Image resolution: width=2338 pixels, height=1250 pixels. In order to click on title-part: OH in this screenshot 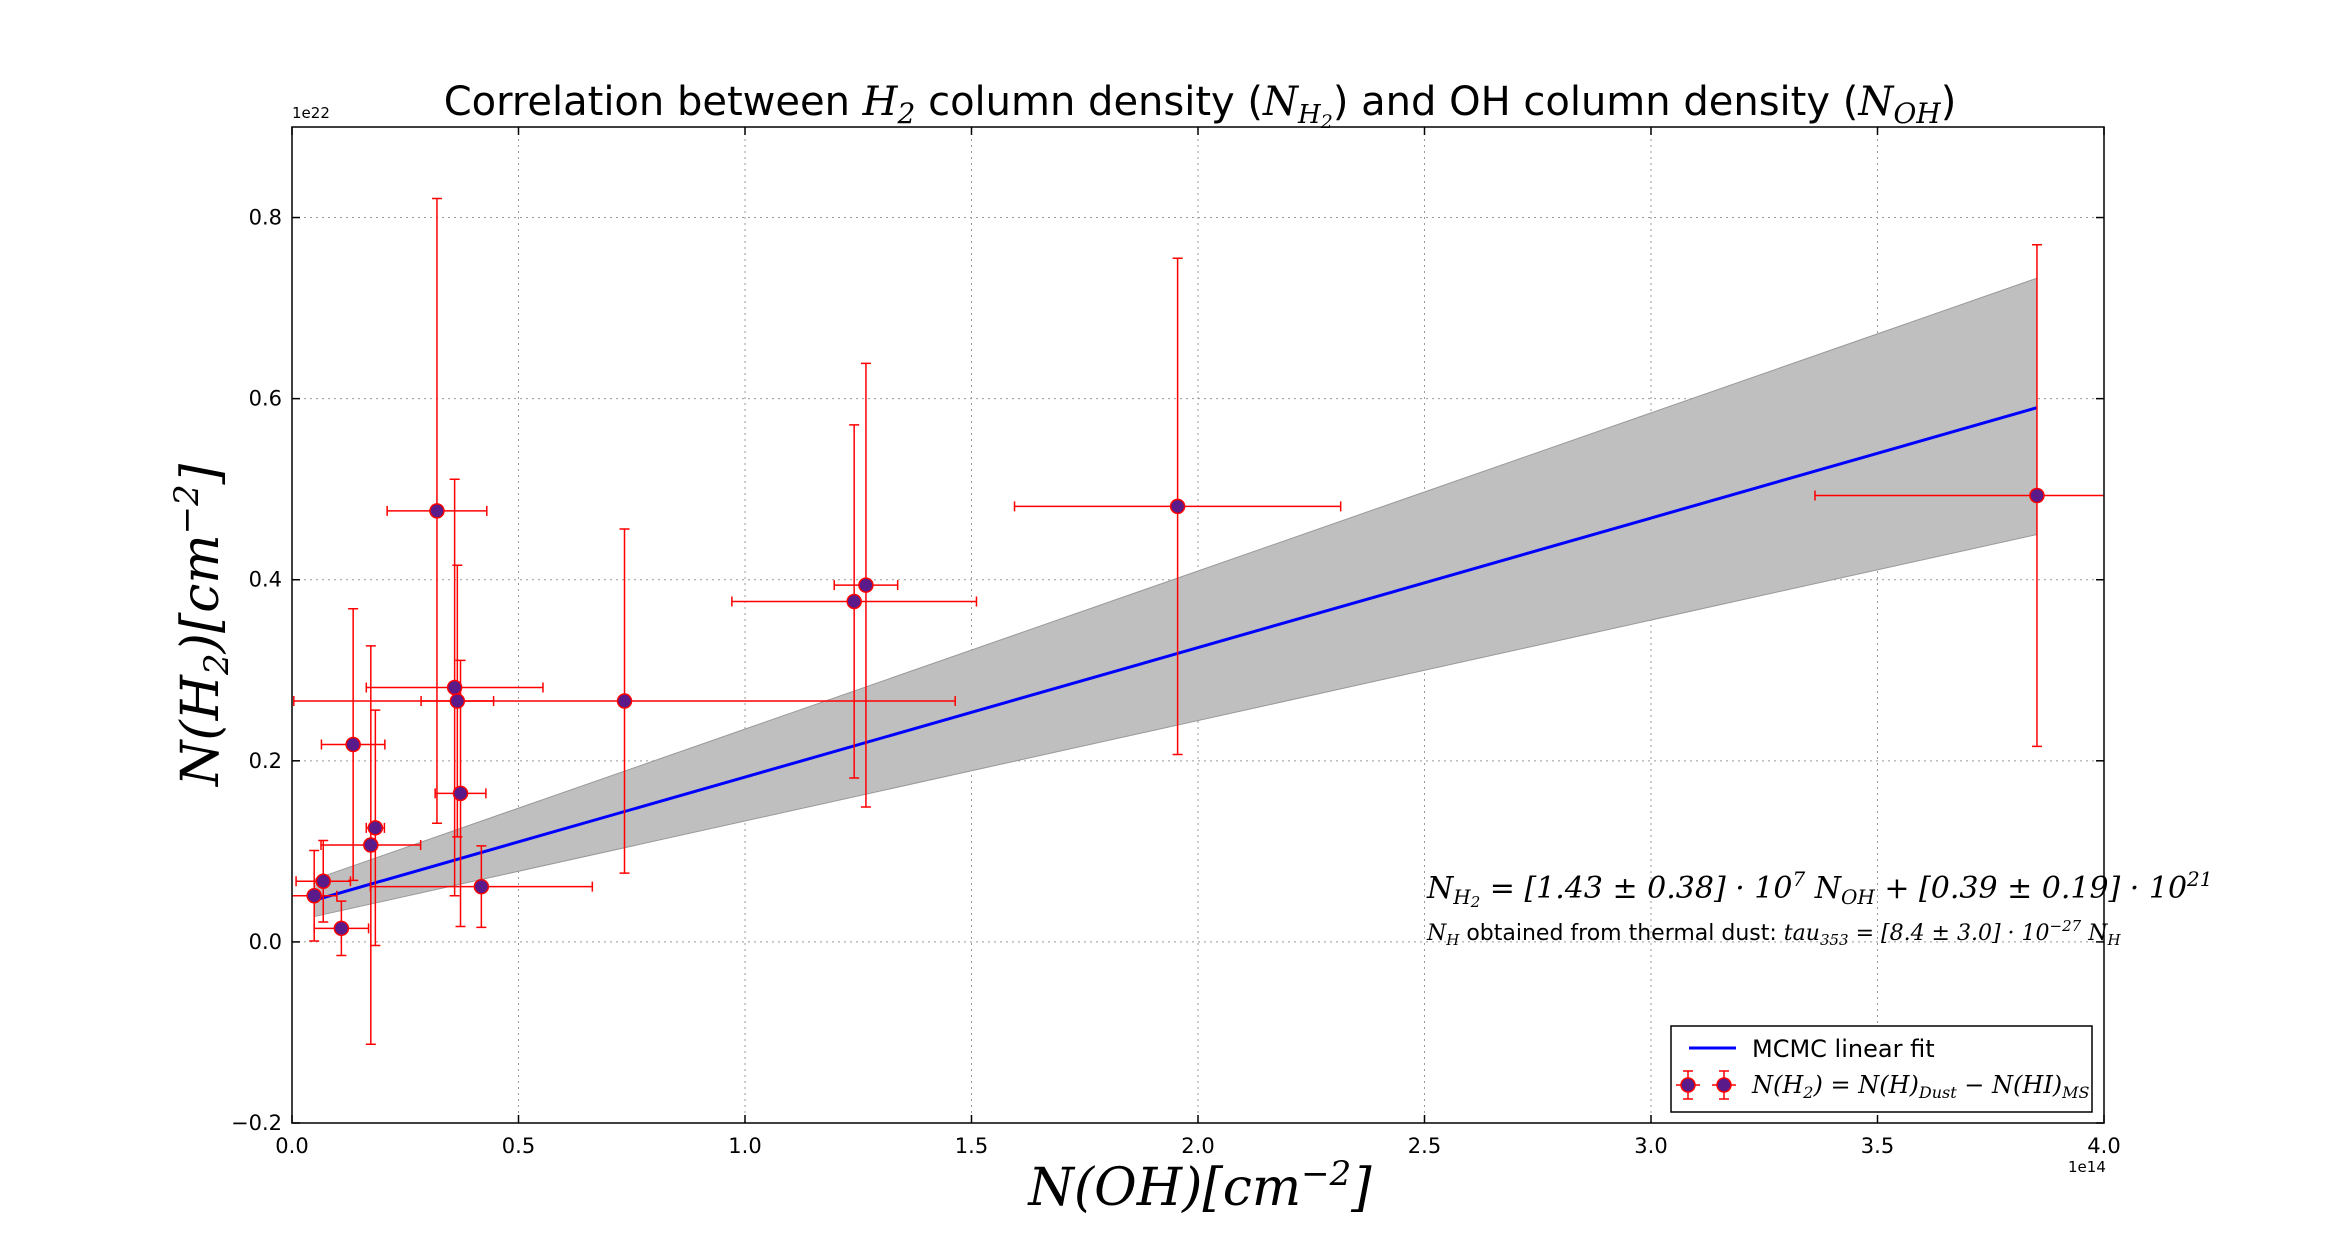, I will do `click(1917, 113)`.